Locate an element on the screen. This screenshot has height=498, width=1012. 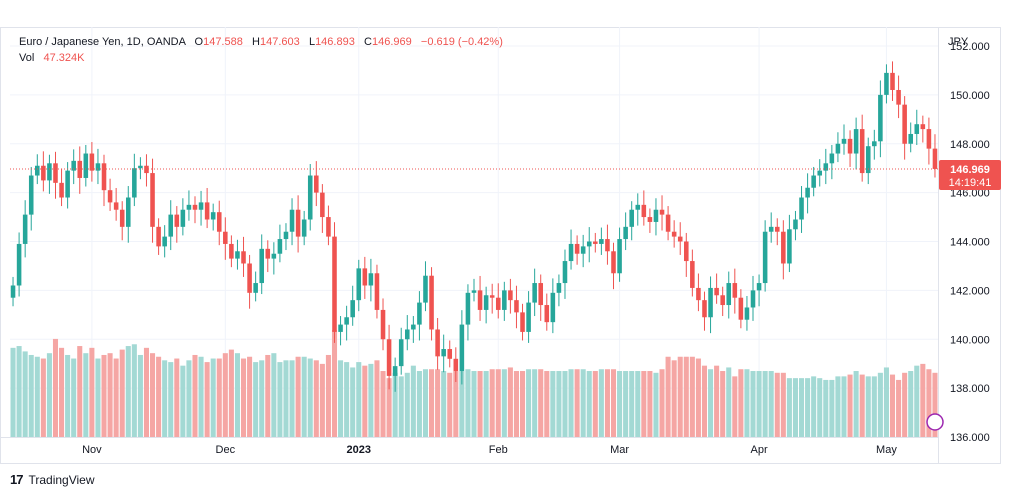
close-value: 146.969 is located at coordinates (391, 42).